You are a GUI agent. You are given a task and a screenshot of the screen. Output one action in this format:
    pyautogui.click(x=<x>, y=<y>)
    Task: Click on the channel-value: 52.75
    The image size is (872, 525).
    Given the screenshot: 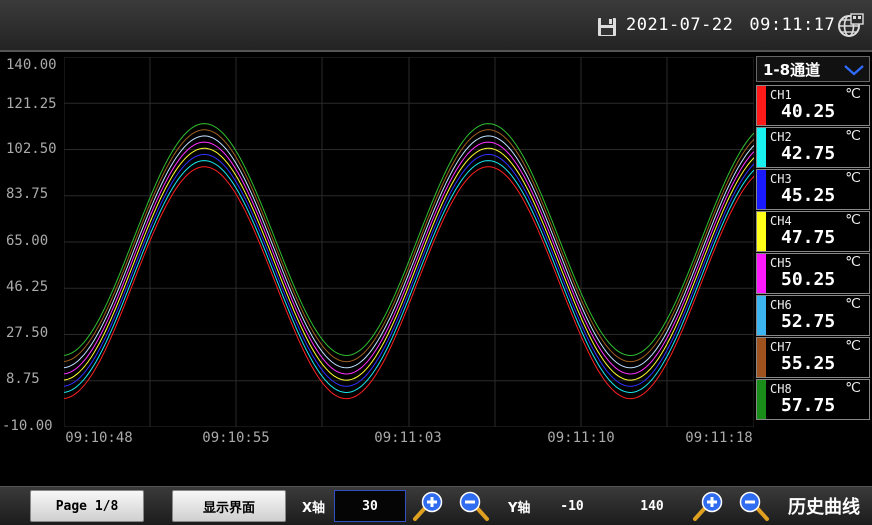 What is the action you would take?
    pyautogui.click(x=808, y=321)
    